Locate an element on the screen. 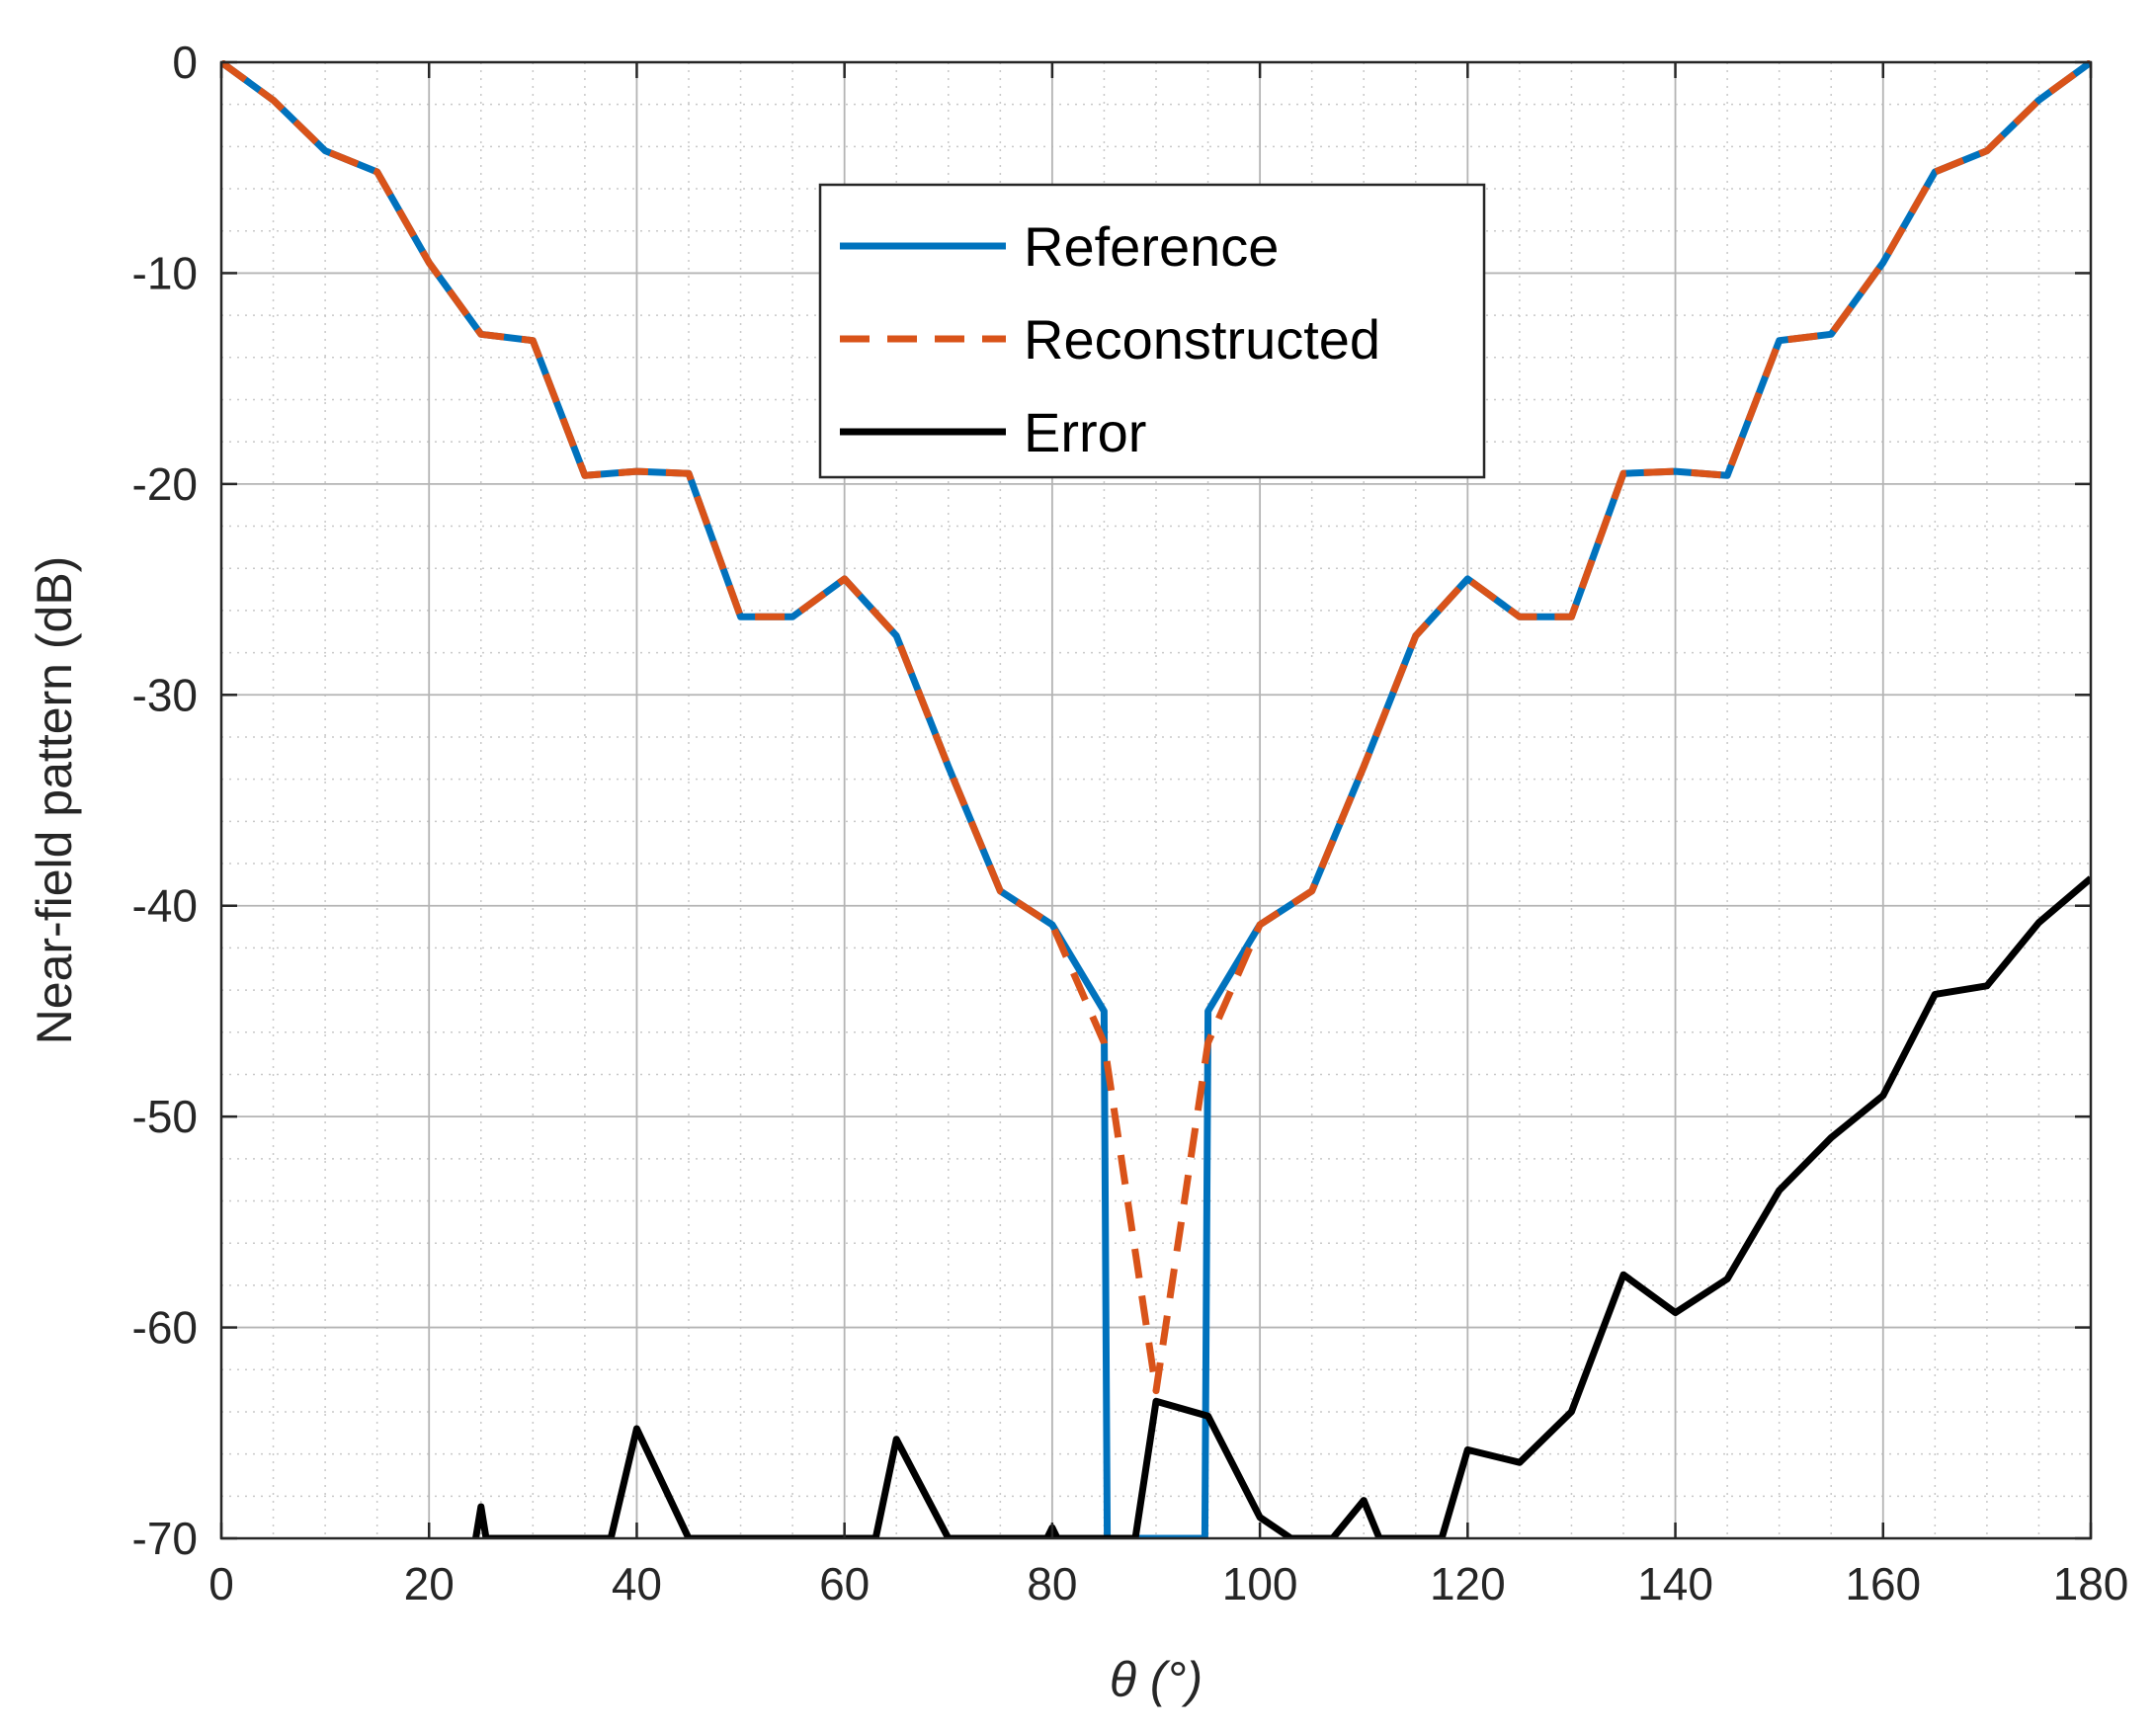 The width and height of the screenshot is (2156, 1731). y-tick-label: 0 is located at coordinates (185, 62).